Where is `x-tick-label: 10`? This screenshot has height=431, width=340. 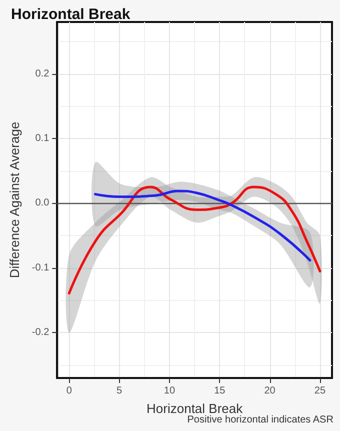 x-tick-label: 10 is located at coordinates (170, 391).